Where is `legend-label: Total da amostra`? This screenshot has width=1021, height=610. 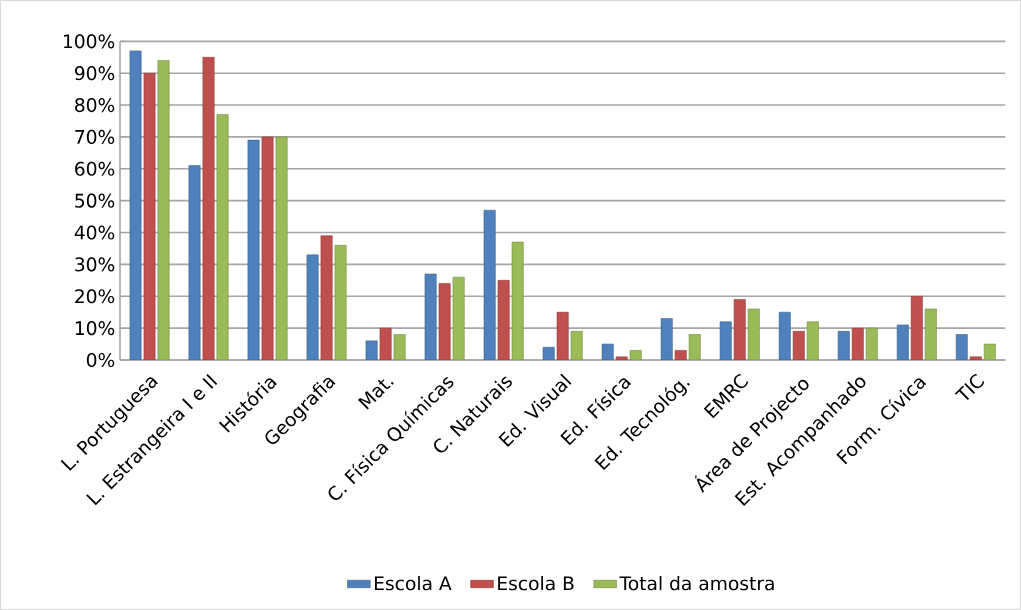 legend-label: Total da amostra is located at coordinates (696, 583).